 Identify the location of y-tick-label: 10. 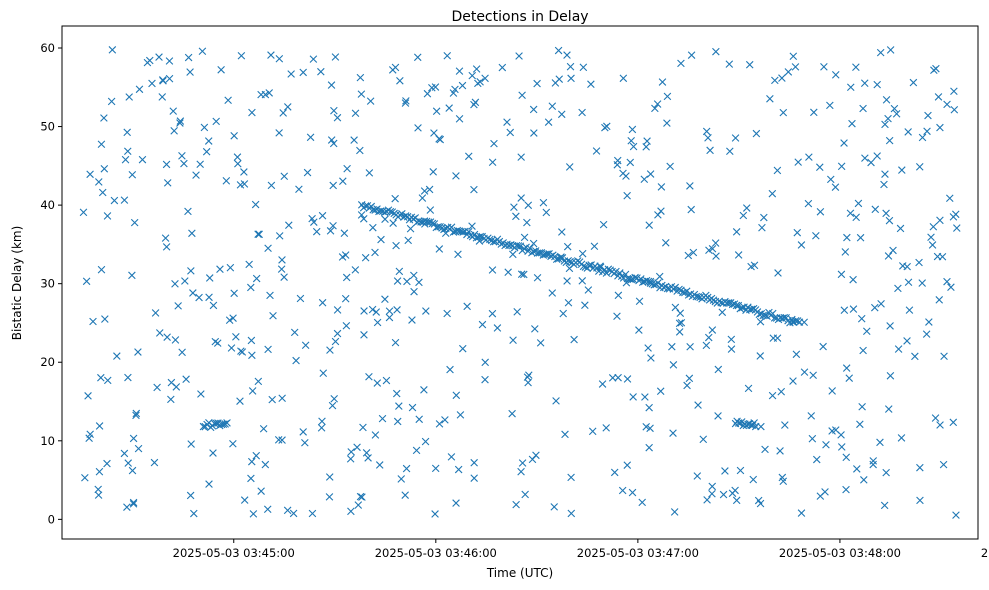
(47, 441).